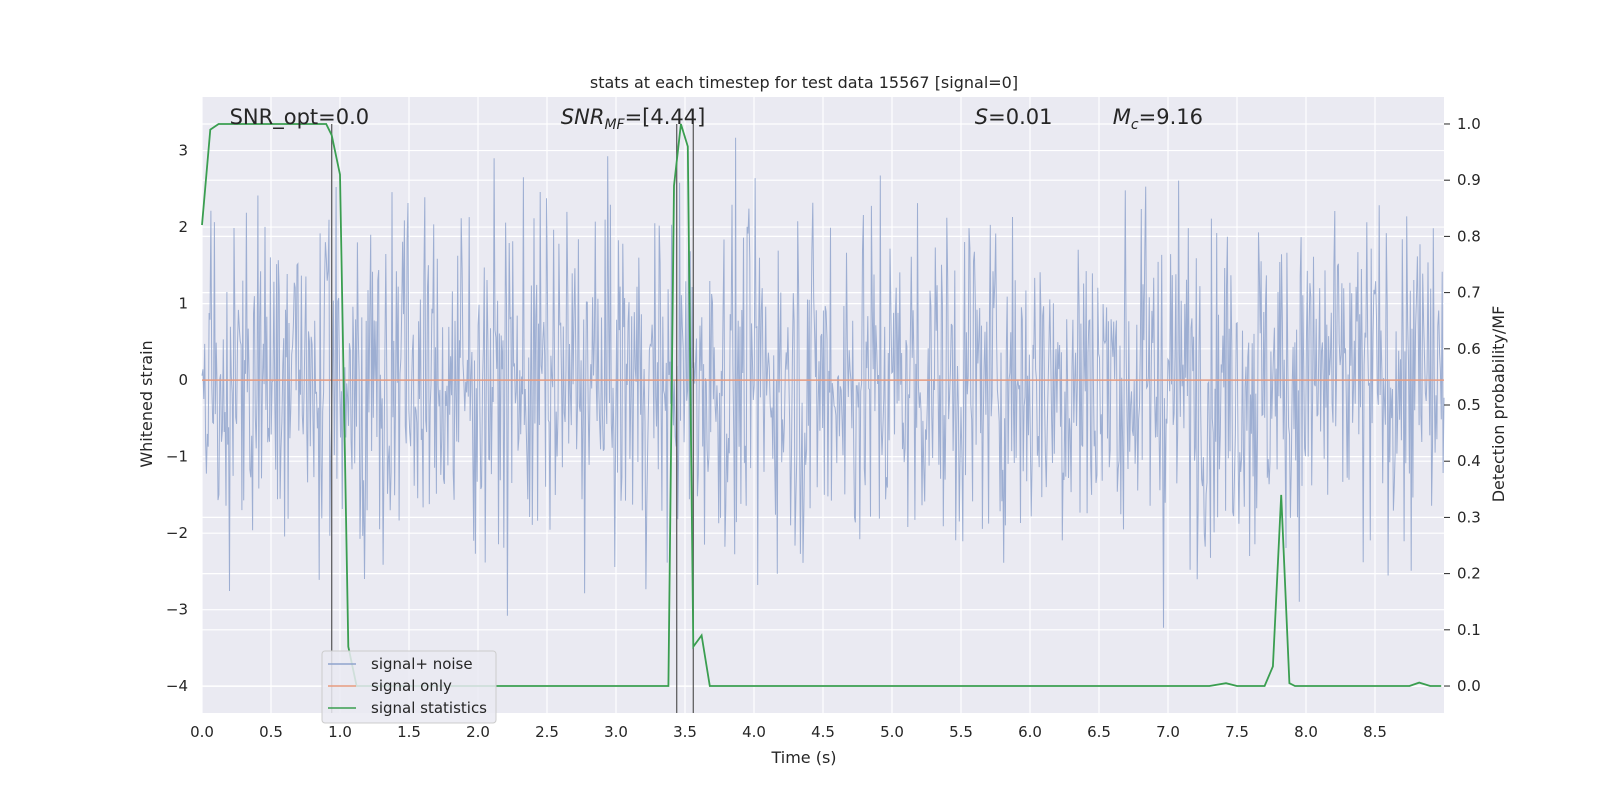 Image resolution: width=1600 pixels, height=800 pixels. Describe the element at coordinates (1469, 293) in the screenshot. I see `y-right-tick-label: 0.7` at that location.